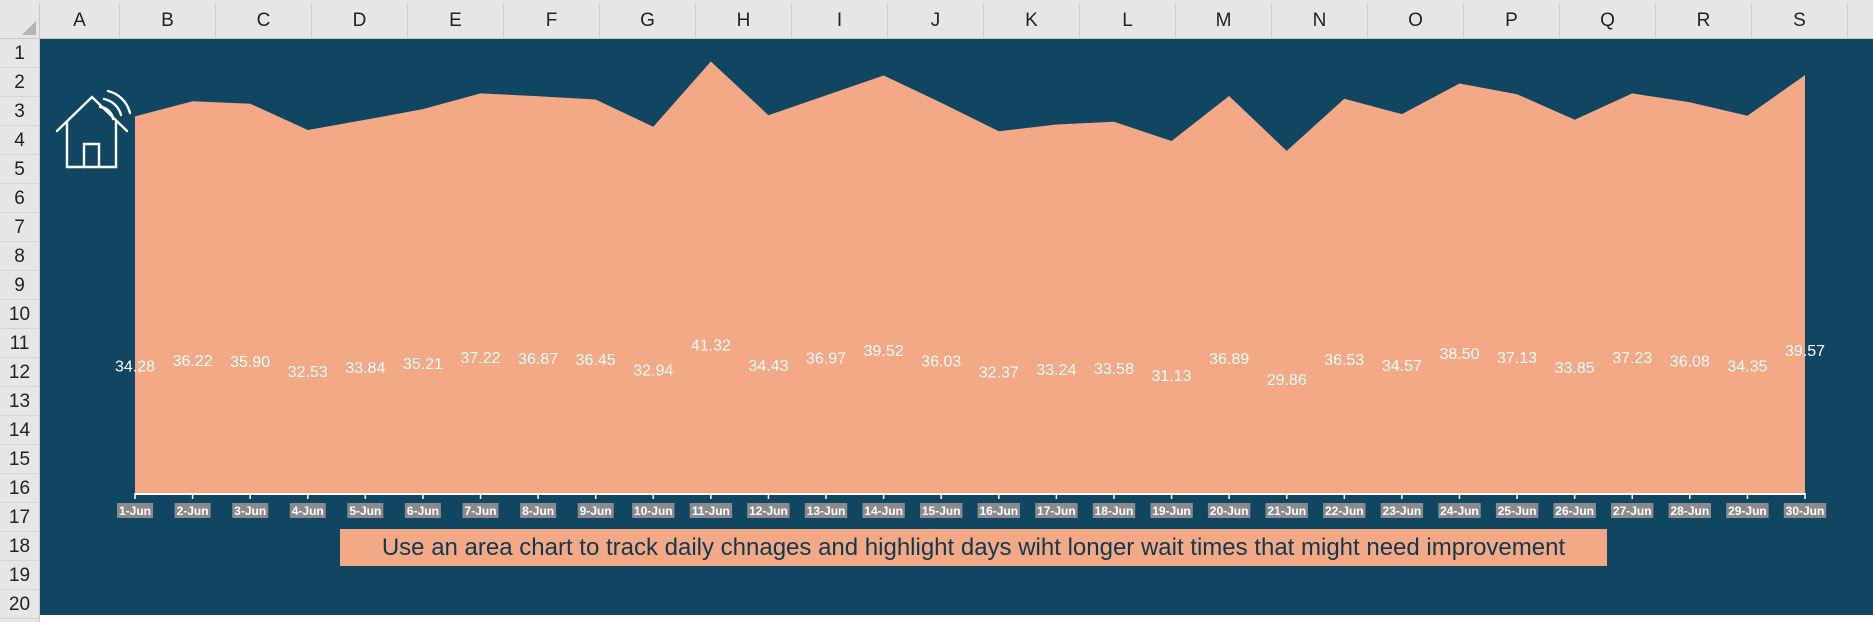  I want to click on row-header-15: 15, so click(19, 459).